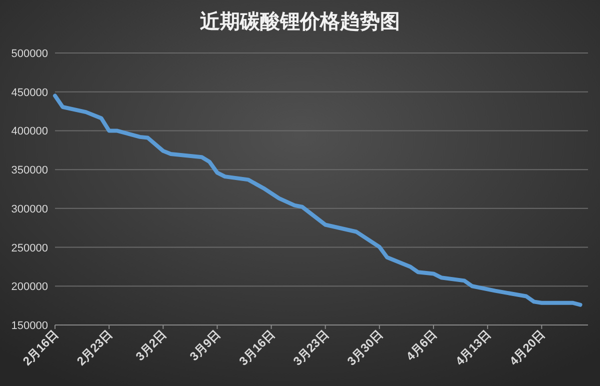 This screenshot has height=386, width=600. I want to click on y-tick-label: 500000, so click(29, 54).